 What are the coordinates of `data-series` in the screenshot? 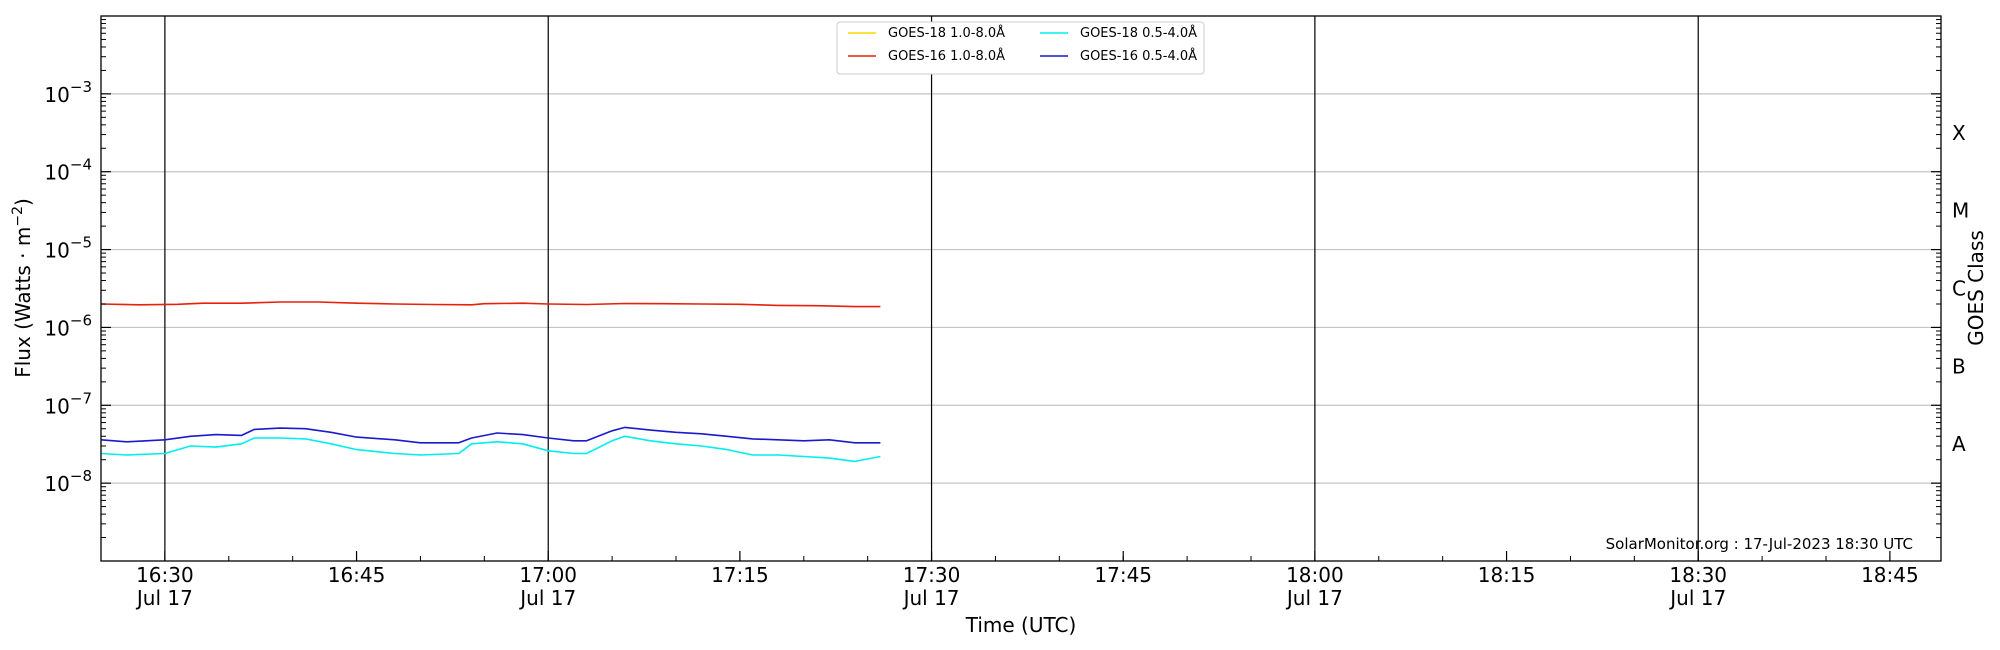 It's located at (490, 382).